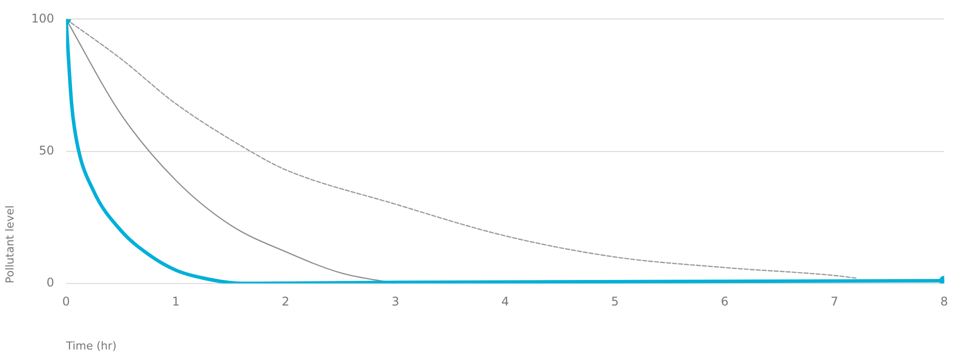  Describe the element at coordinates (615, 301) in the screenshot. I see `x-tick-label: 5` at that location.